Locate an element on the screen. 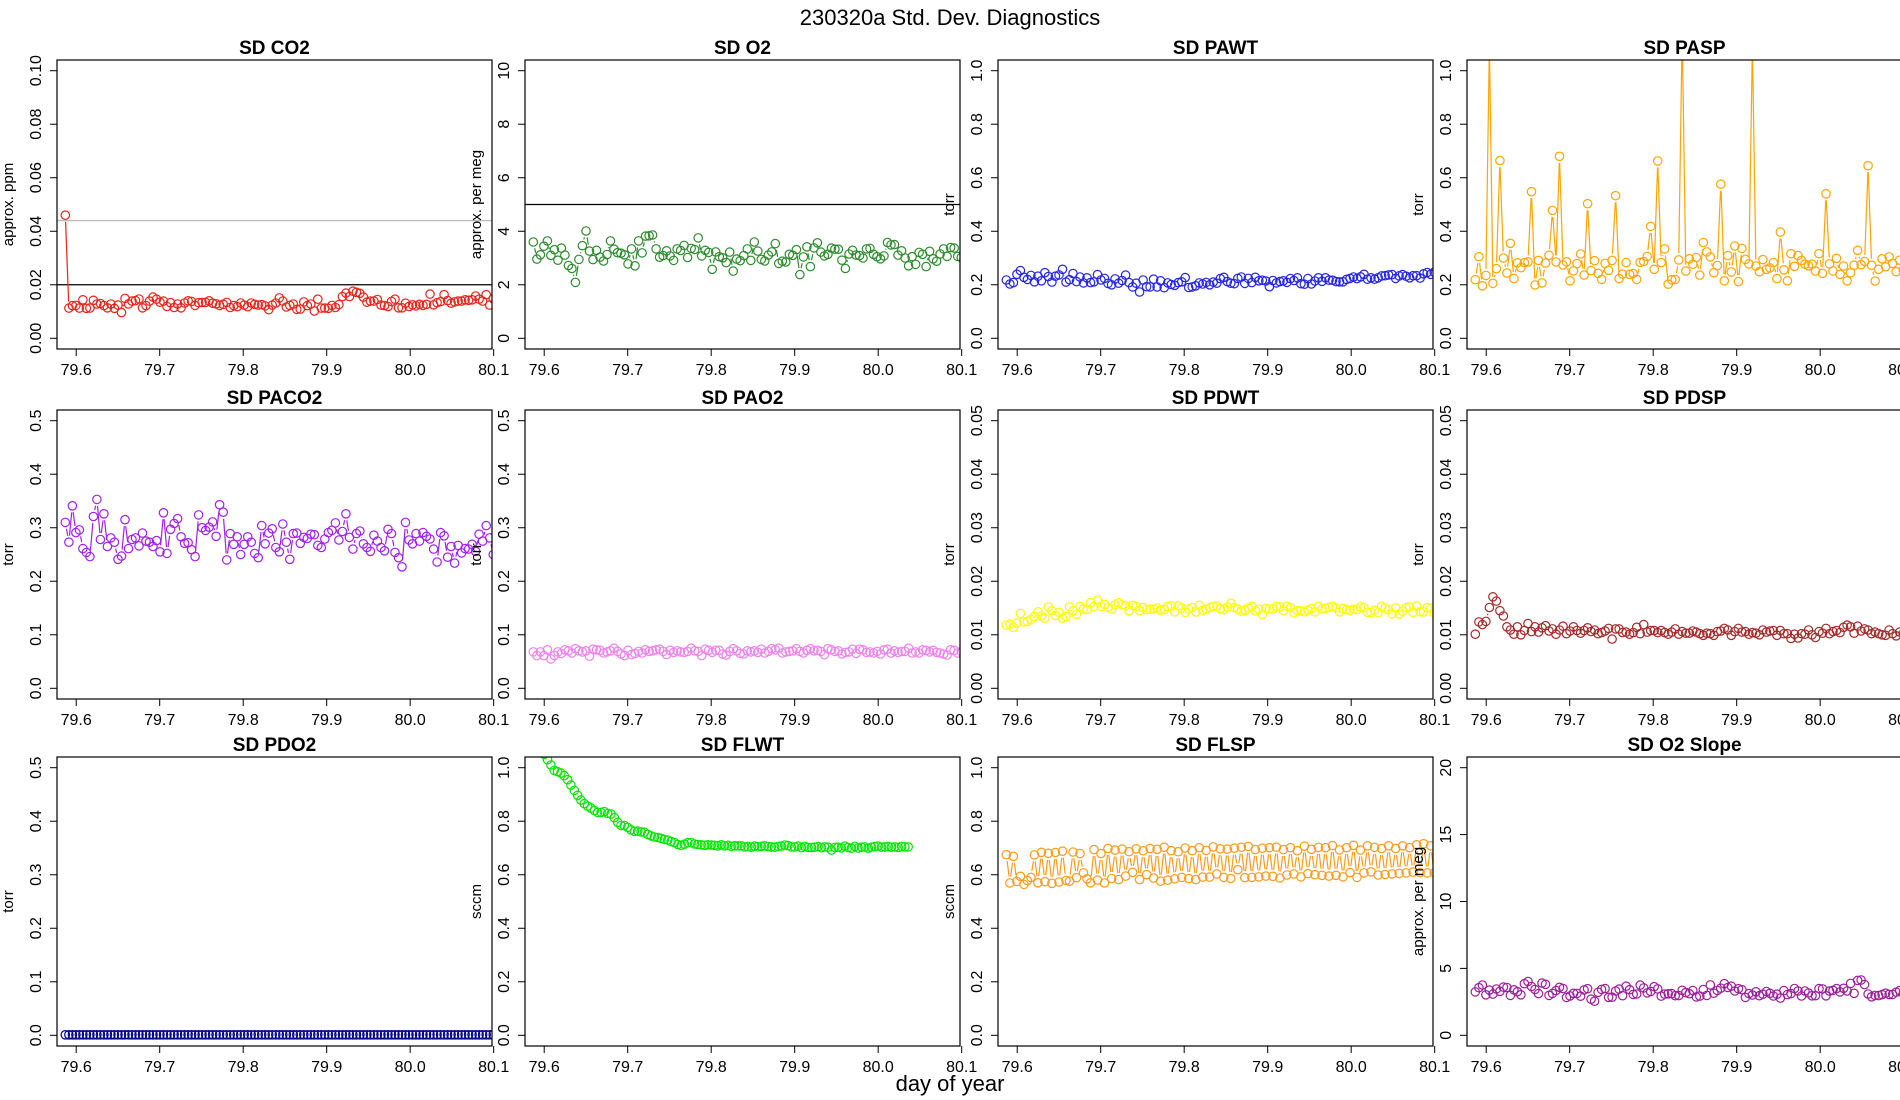 This screenshot has height=1100, width=1900. y-tick-label: 0.05 is located at coordinates (977, 420).